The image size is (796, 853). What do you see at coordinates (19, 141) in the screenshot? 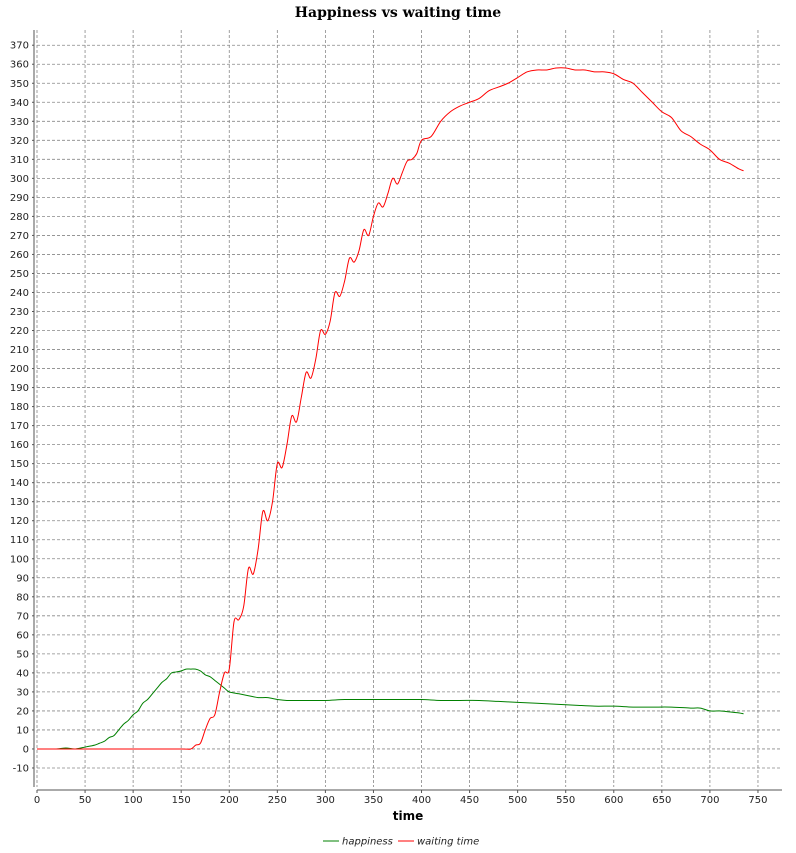
I see `y-tick-label: 320` at bounding box center [19, 141].